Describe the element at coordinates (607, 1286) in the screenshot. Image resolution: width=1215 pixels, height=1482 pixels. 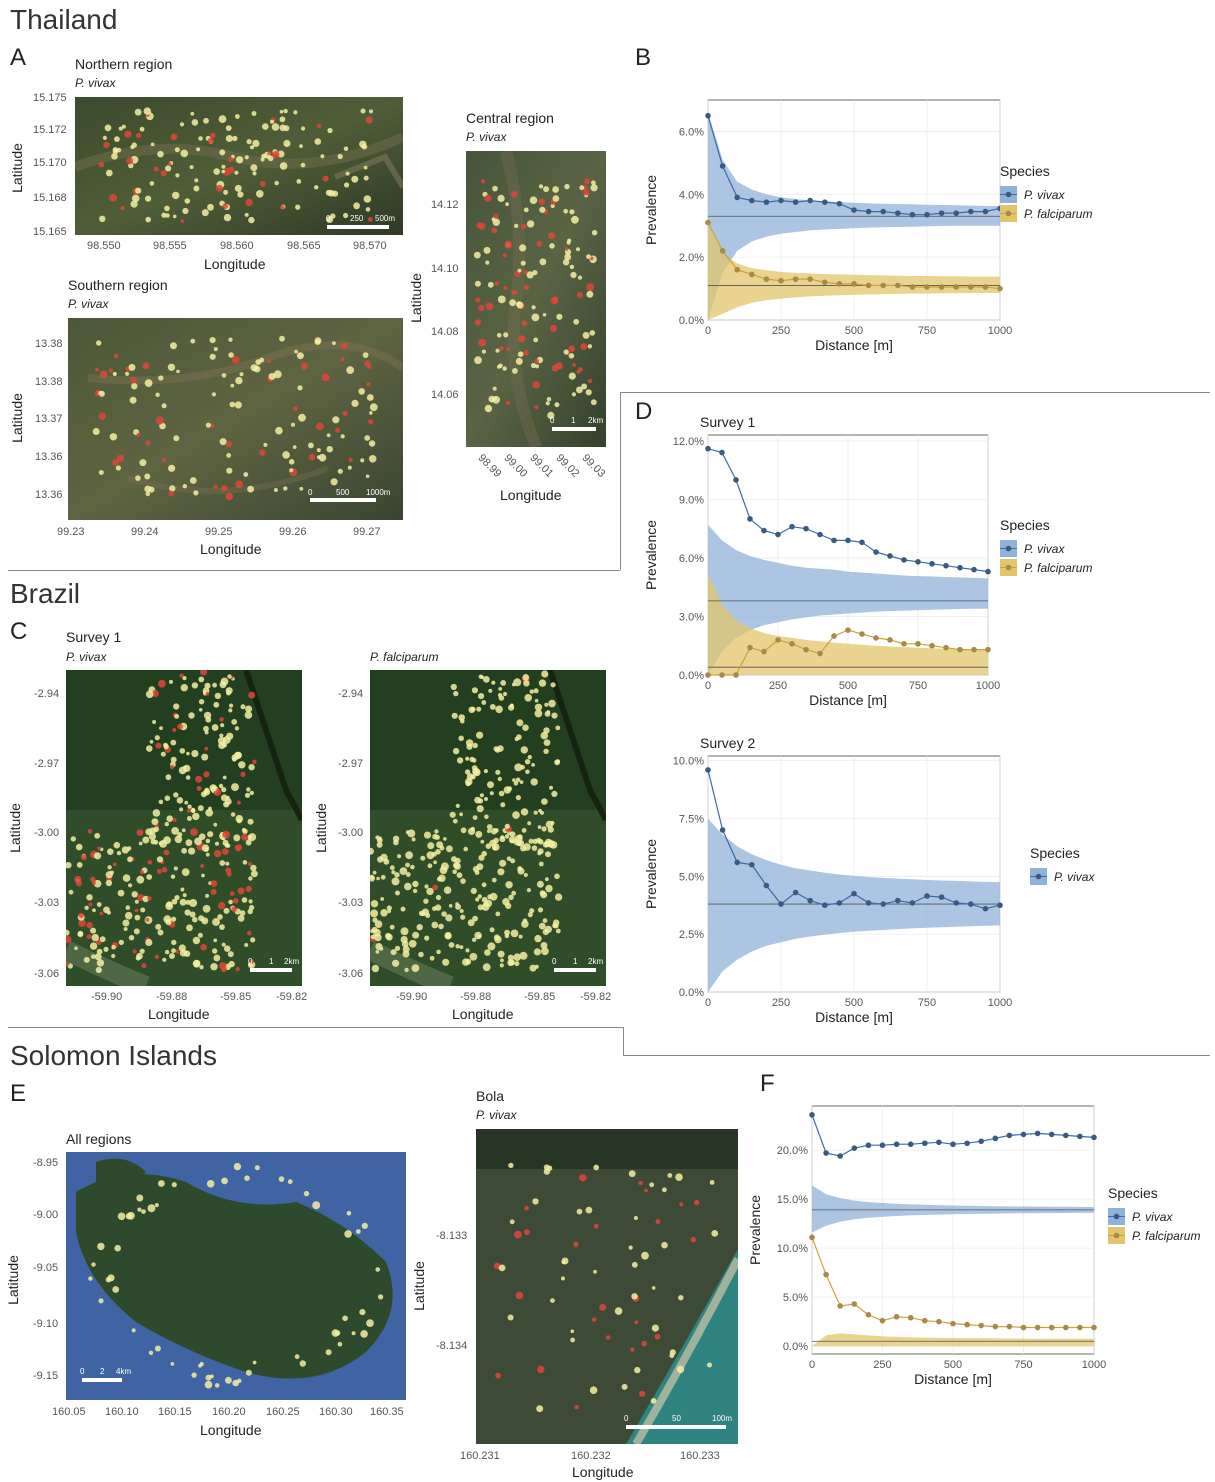
I see `satellite-map-bola: 0 50 100m` at that location.